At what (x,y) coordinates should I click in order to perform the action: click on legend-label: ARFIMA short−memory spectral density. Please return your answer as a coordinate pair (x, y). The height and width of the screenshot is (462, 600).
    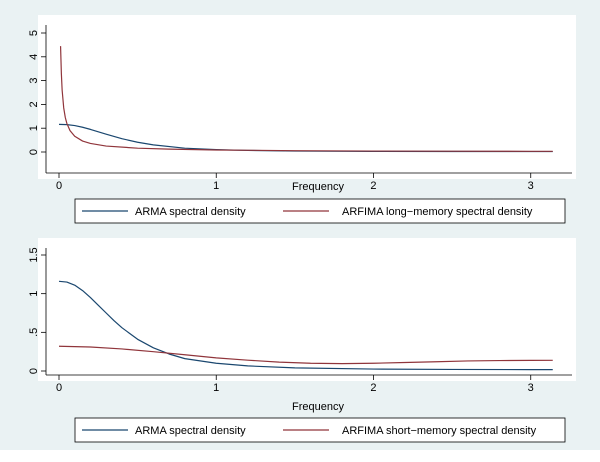
    Looking at the image, I should click on (439, 431).